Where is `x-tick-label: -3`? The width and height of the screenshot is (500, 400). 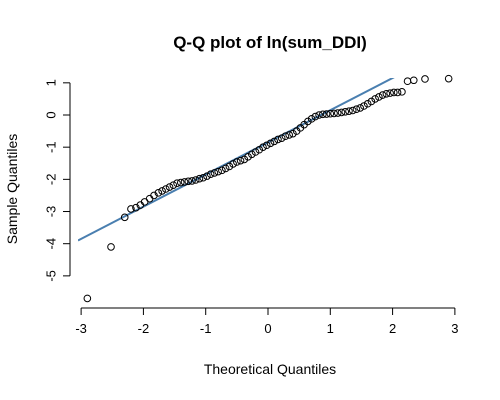 x-tick-label: -3 is located at coordinates (81, 328).